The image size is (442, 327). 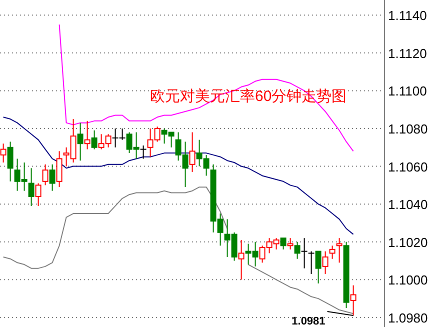 What do you see at coordinates (408, 280) in the screenshot?
I see `y-tick-label: 1.1000` at bounding box center [408, 280].